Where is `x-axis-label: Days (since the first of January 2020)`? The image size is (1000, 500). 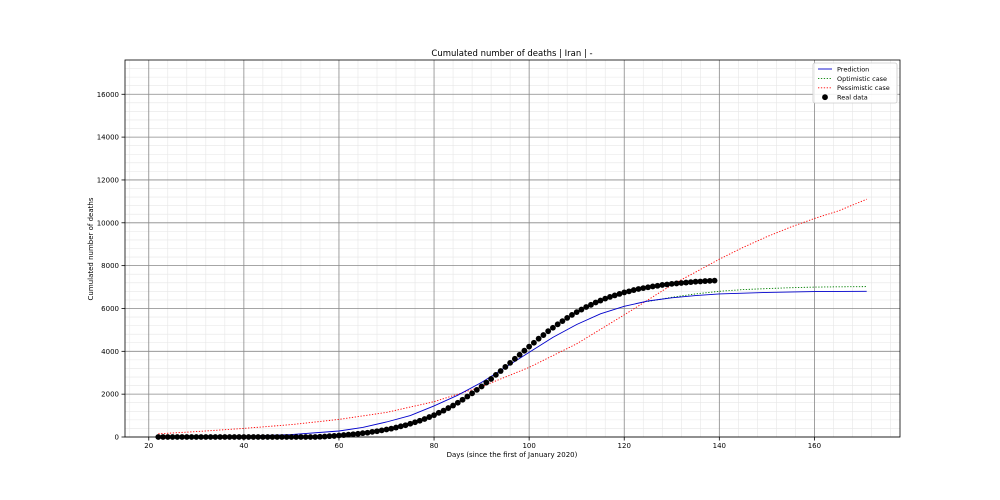 x-axis-label: Days (since the first of January 2020) is located at coordinates (512, 455).